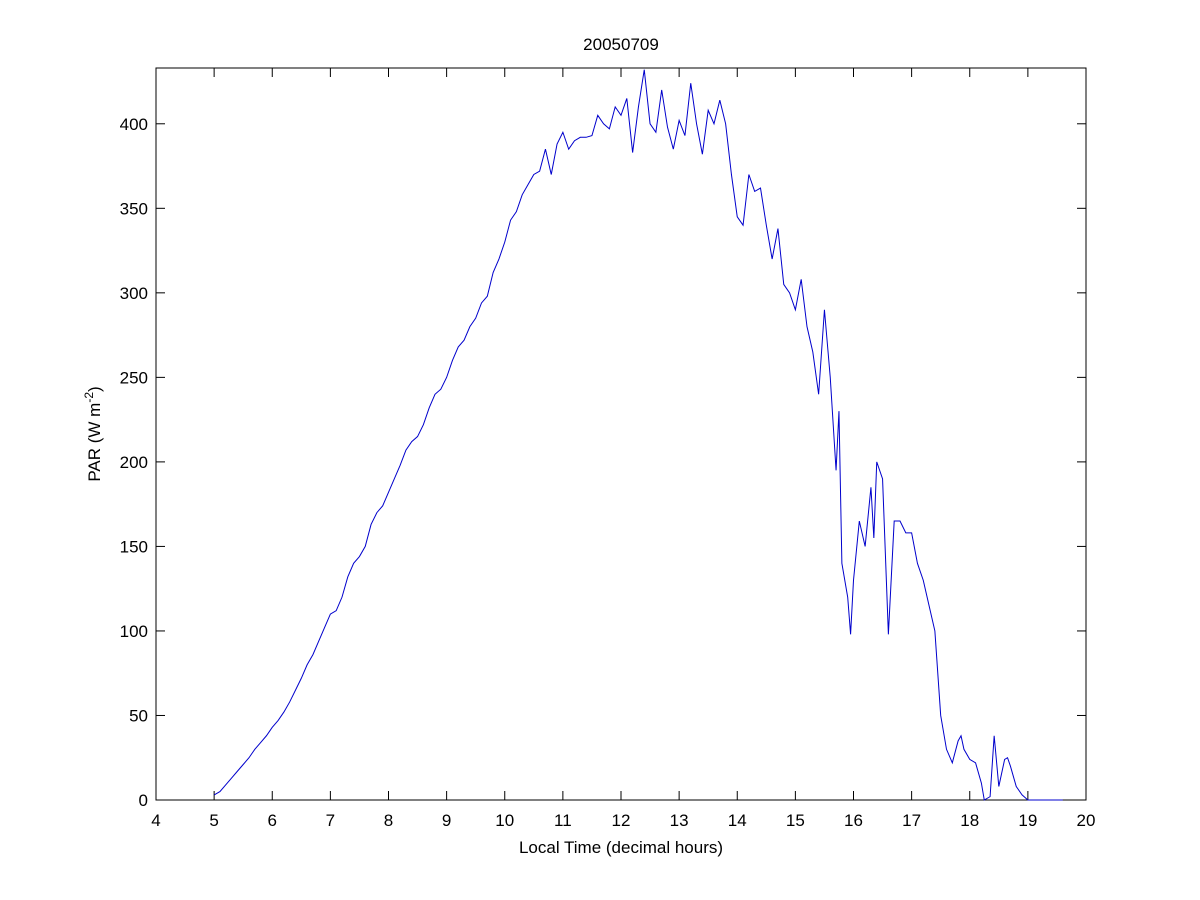  Describe the element at coordinates (1027, 820) in the screenshot. I see `x-tick-label: 19` at that location.